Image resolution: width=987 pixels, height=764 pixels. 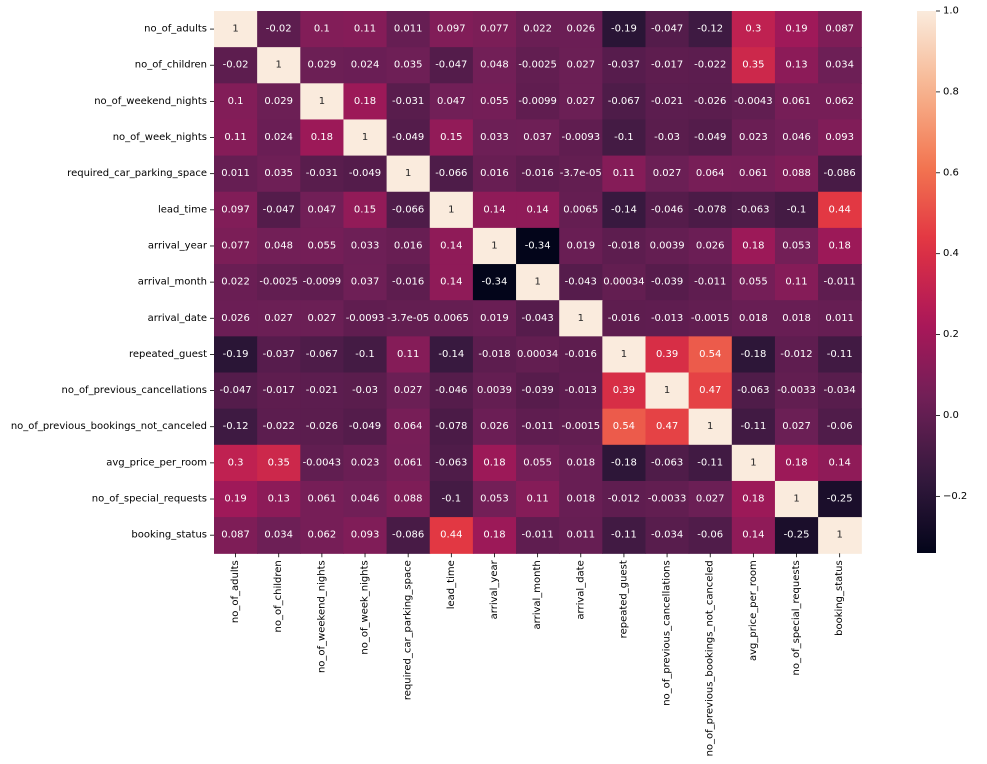 I want to click on heatmap-cell-label: -0.049, so click(x=710, y=137).